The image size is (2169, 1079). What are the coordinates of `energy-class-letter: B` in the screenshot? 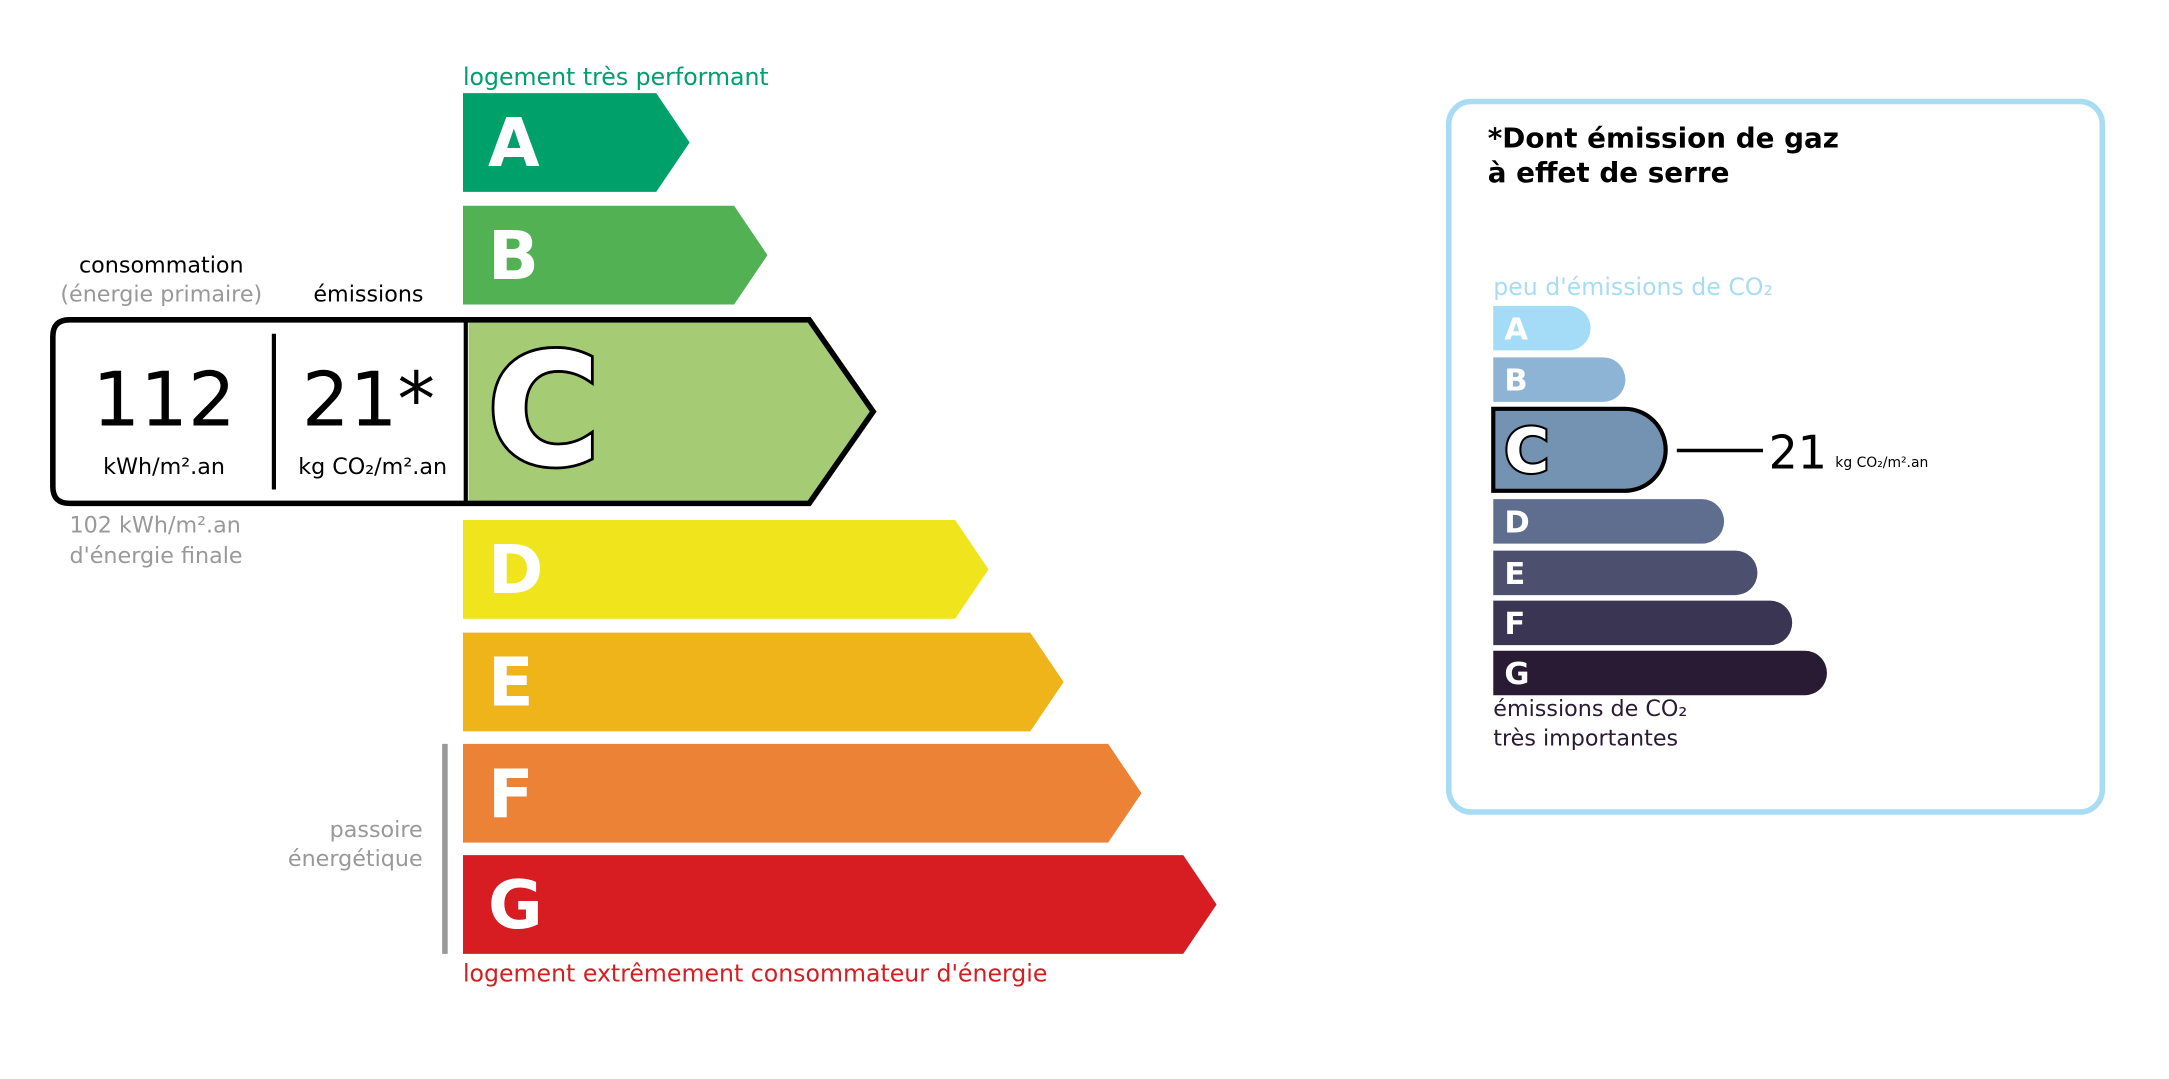 It's located at (513, 256).